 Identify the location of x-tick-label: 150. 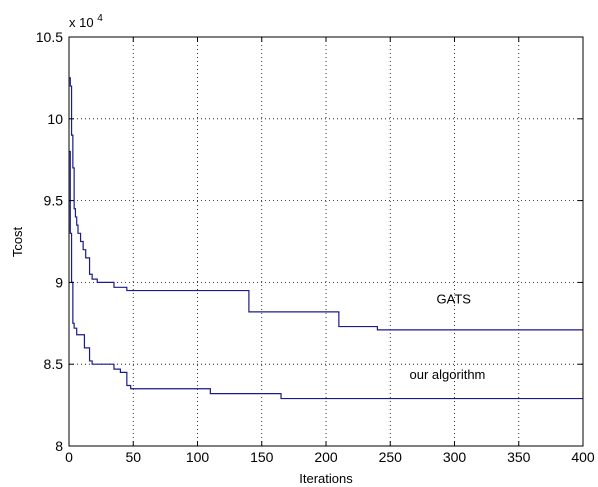
(262, 457).